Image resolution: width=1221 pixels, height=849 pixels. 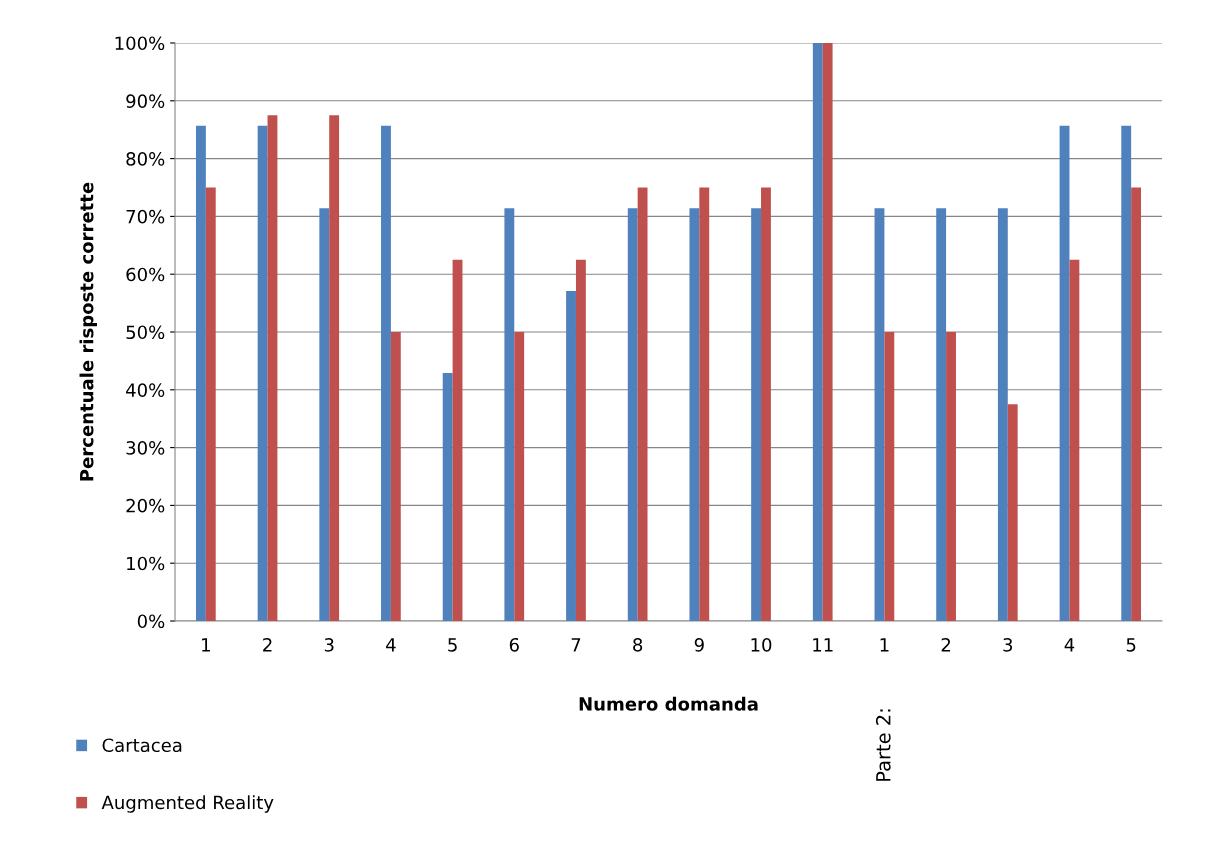 What do you see at coordinates (699, 644) in the screenshot?
I see `x-tick-label: 9` at bounding box center [699, 644].